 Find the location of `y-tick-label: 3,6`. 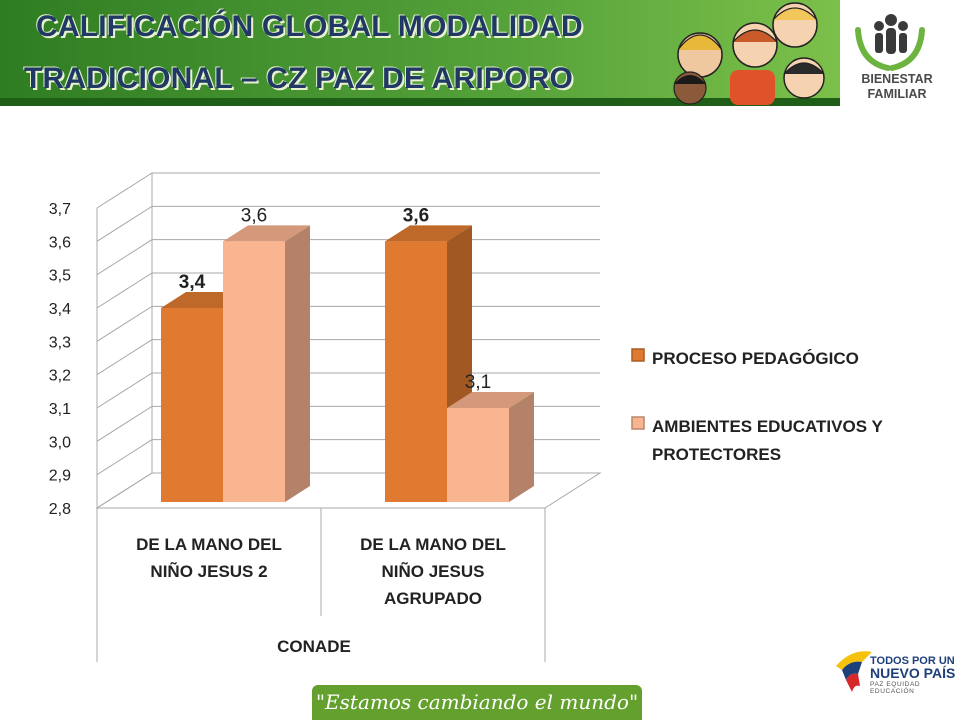

y-tick-label: 3,6 is located at coordinates (60, 242).